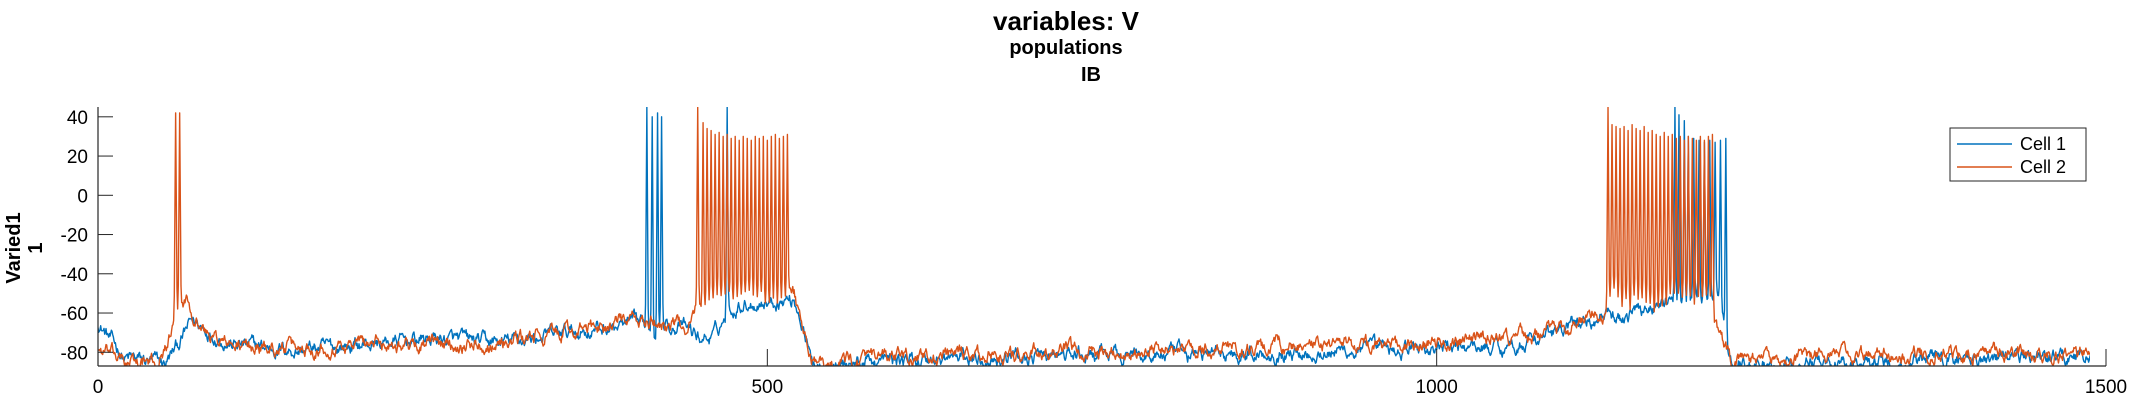 The width and height of the screenshot is (2133, 400). Describe the element at coordinates (2043, 167) in the screenshot. I see `legend-label-cell-2: Cell 2` at that location.